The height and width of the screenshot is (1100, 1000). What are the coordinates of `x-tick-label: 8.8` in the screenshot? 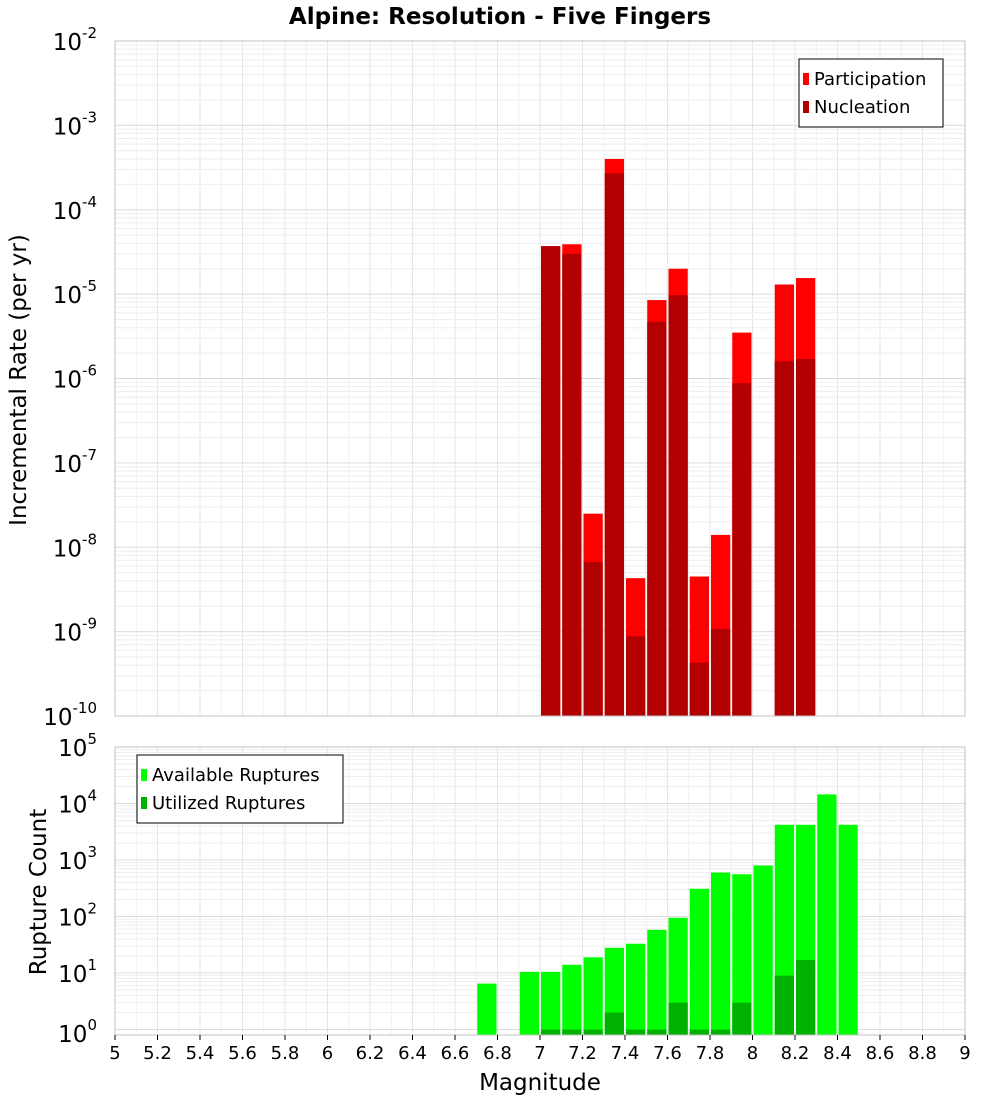 It's located at (922, 1053).